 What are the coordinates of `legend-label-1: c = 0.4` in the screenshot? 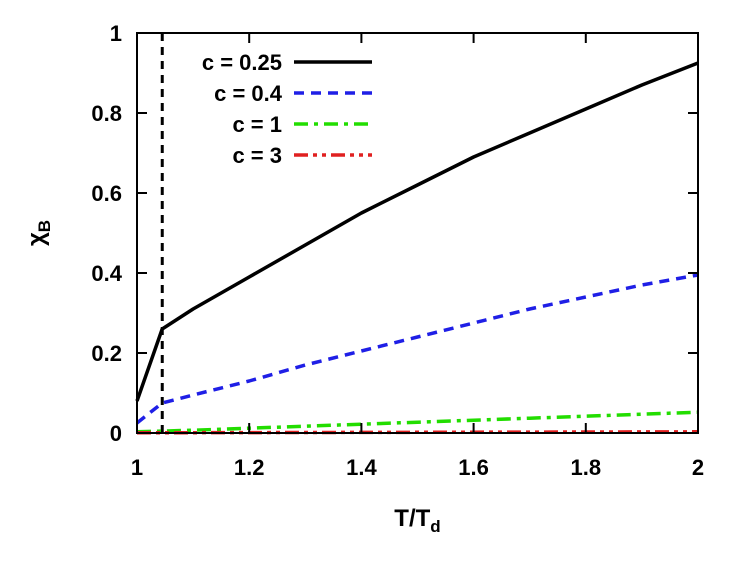 It's located at (248, 93).